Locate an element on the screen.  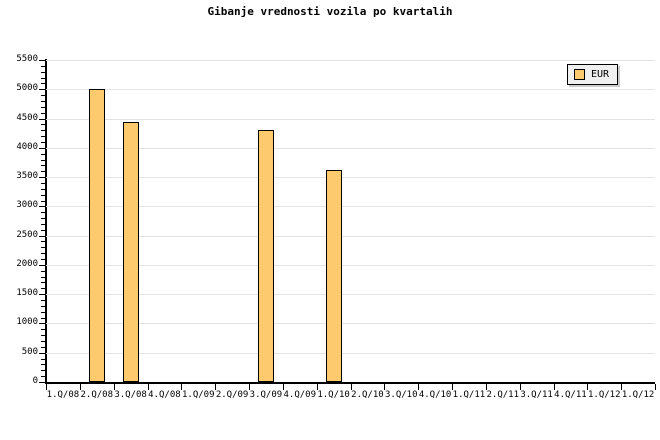
y-axis-tick-label: 1000 is located at coordinates (27, 322).